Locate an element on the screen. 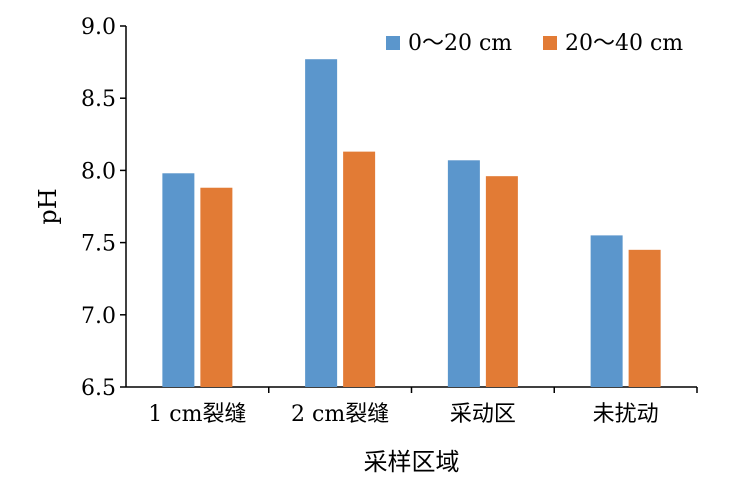  y-axis-title: pH is located at coordinates (48, 206).